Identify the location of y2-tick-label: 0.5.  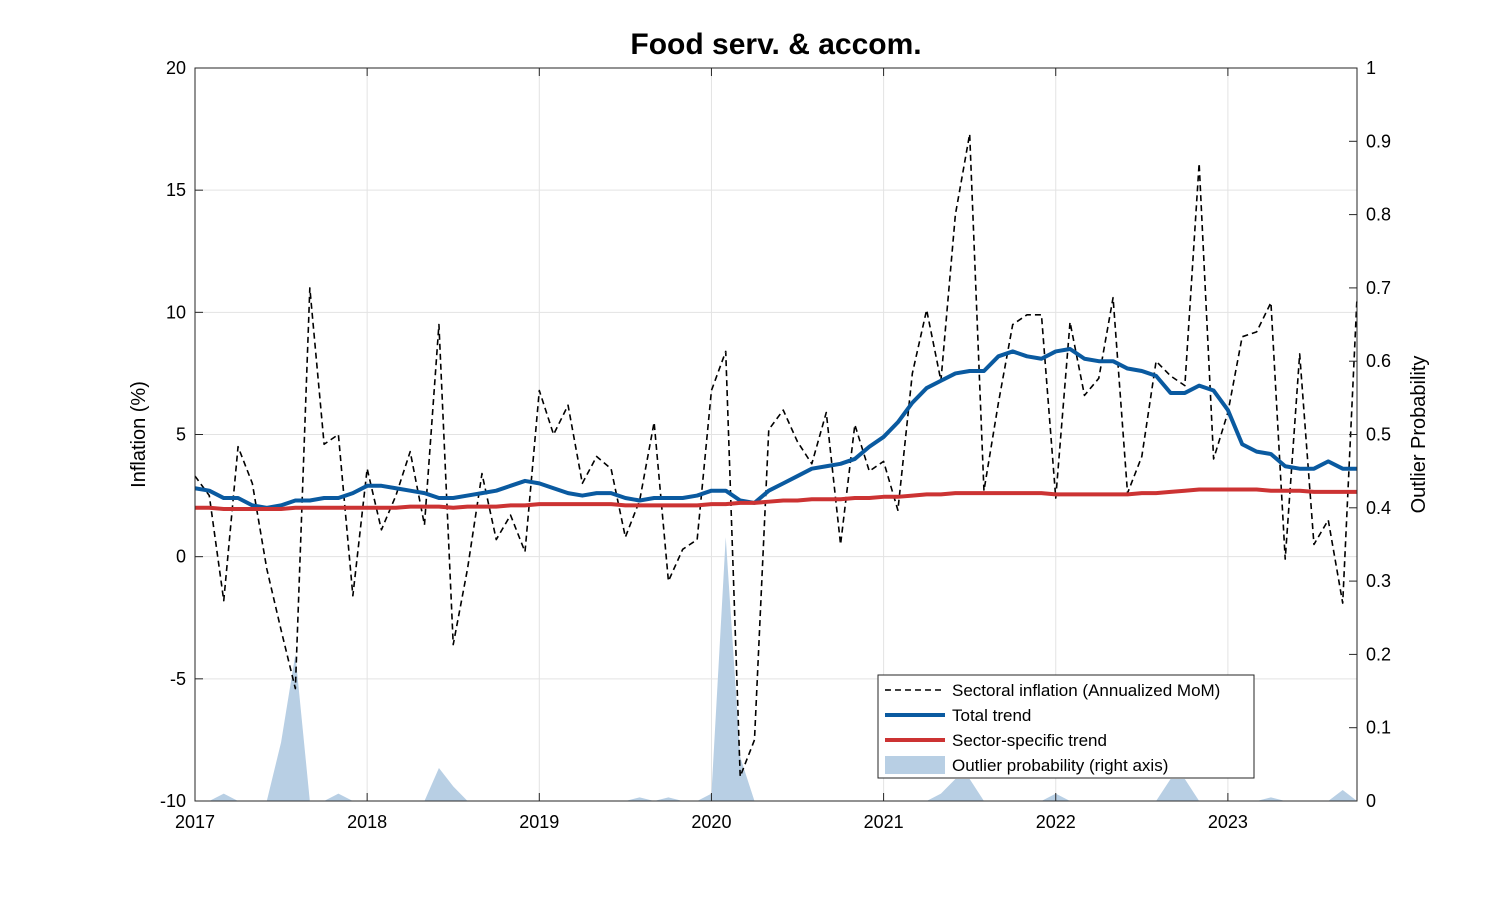
(1378, 435).